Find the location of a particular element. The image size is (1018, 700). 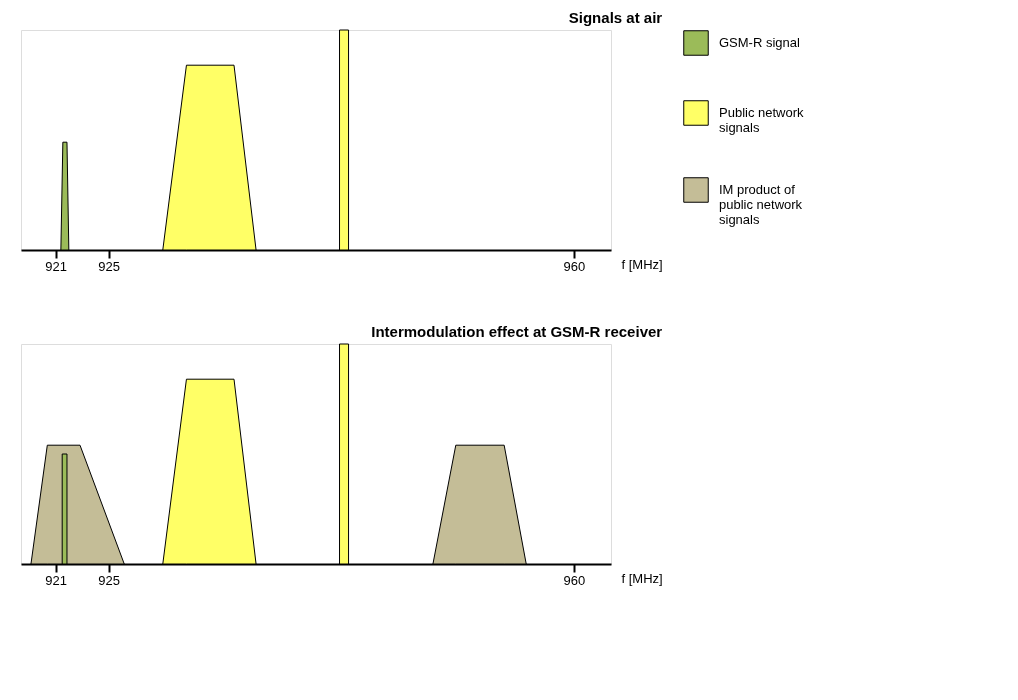

chart-title: Intermodulation effect at GSM-R receiver is located at coordinates (517, 331).